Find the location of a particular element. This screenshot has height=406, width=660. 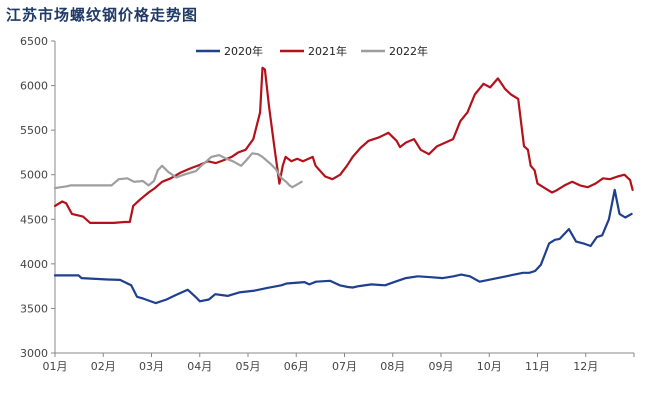

x-tick-label: 02月 is located at coordinates (103, 366).